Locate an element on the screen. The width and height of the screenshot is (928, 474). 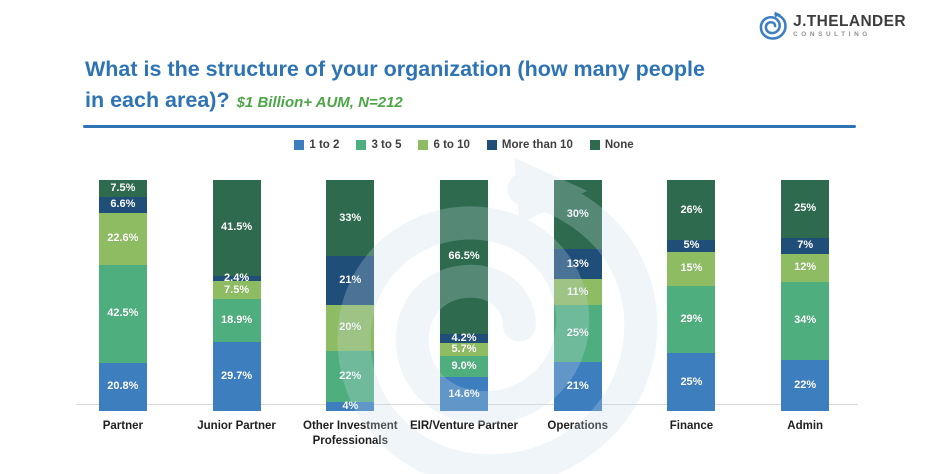
category-label-finance: Finance is located at coordinates (691, 426).